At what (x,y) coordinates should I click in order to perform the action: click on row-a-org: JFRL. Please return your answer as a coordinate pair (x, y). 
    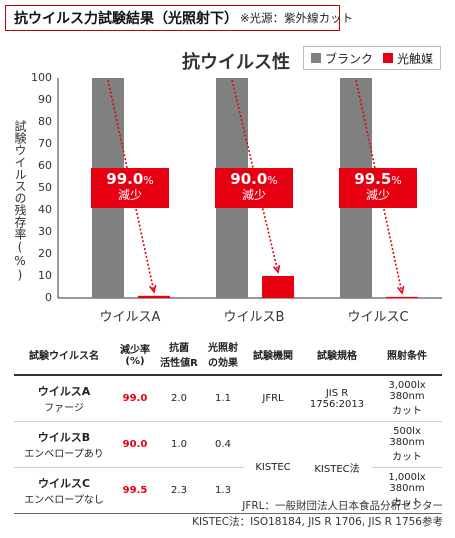
    Looking at the image, I should click on (273, 398).